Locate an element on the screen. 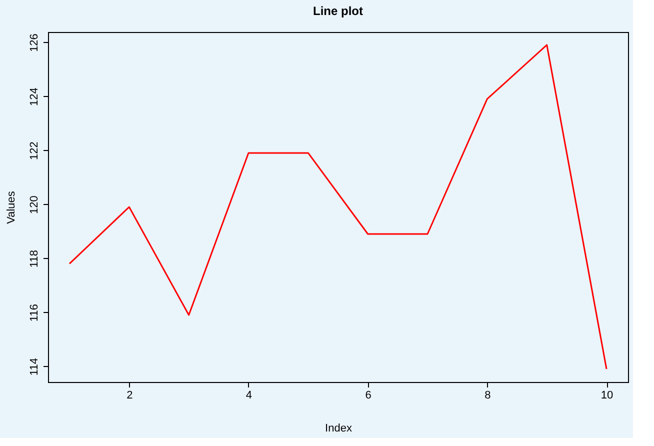 This screenshot has height=446, width=654. x-axis-title: Index is located at coordinates (338, 428).